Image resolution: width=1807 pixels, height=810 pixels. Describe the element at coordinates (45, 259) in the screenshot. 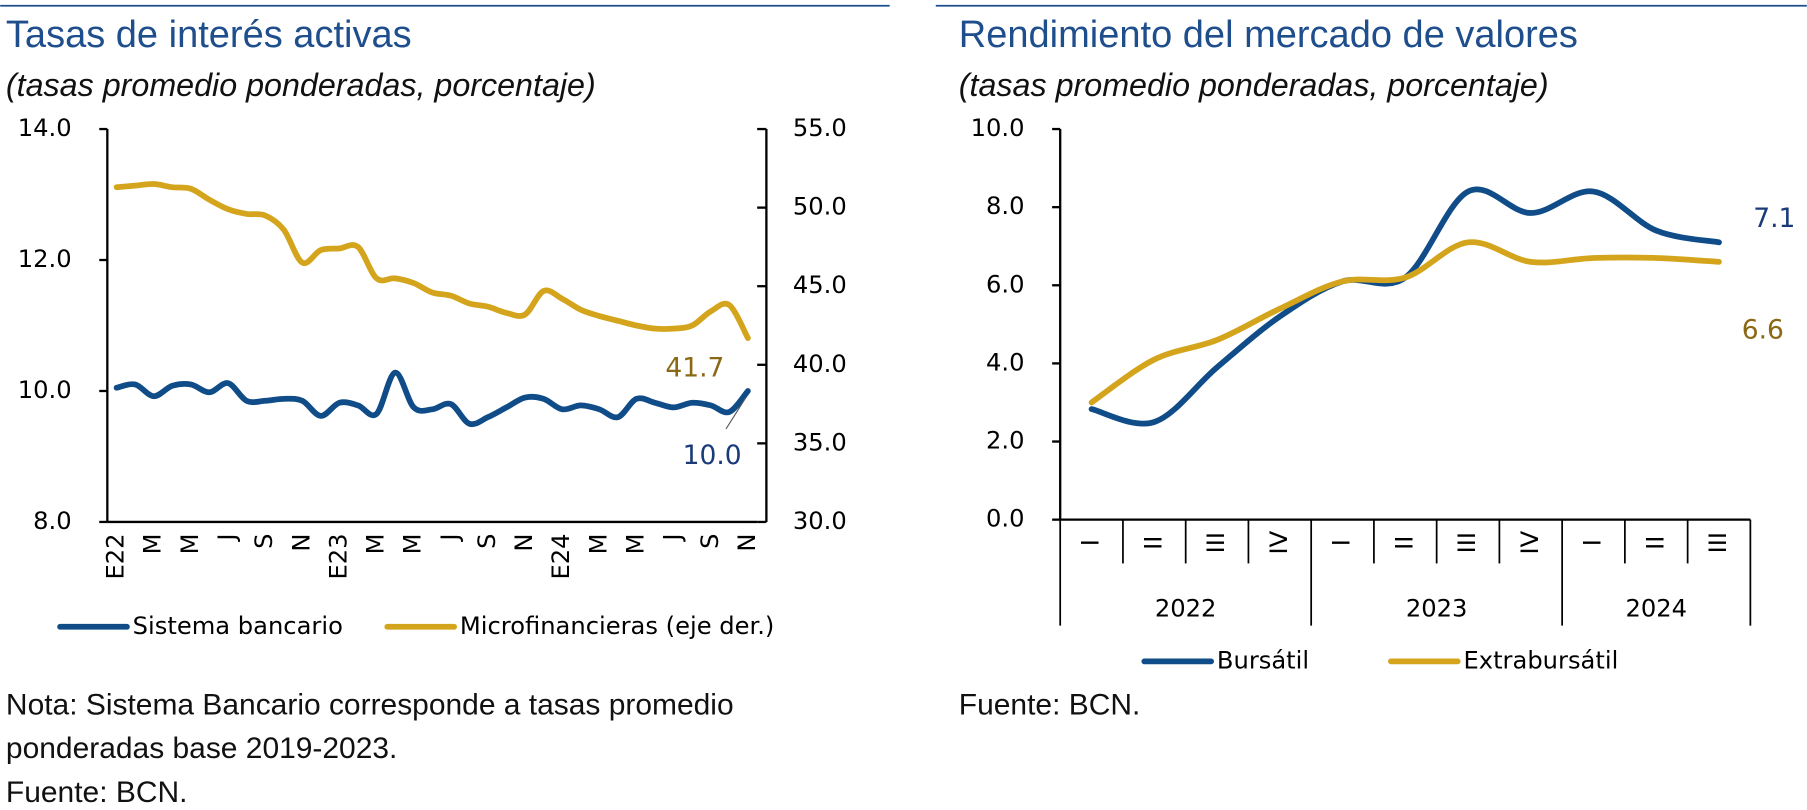

I see `y-tick-label: 12.0` at that location.